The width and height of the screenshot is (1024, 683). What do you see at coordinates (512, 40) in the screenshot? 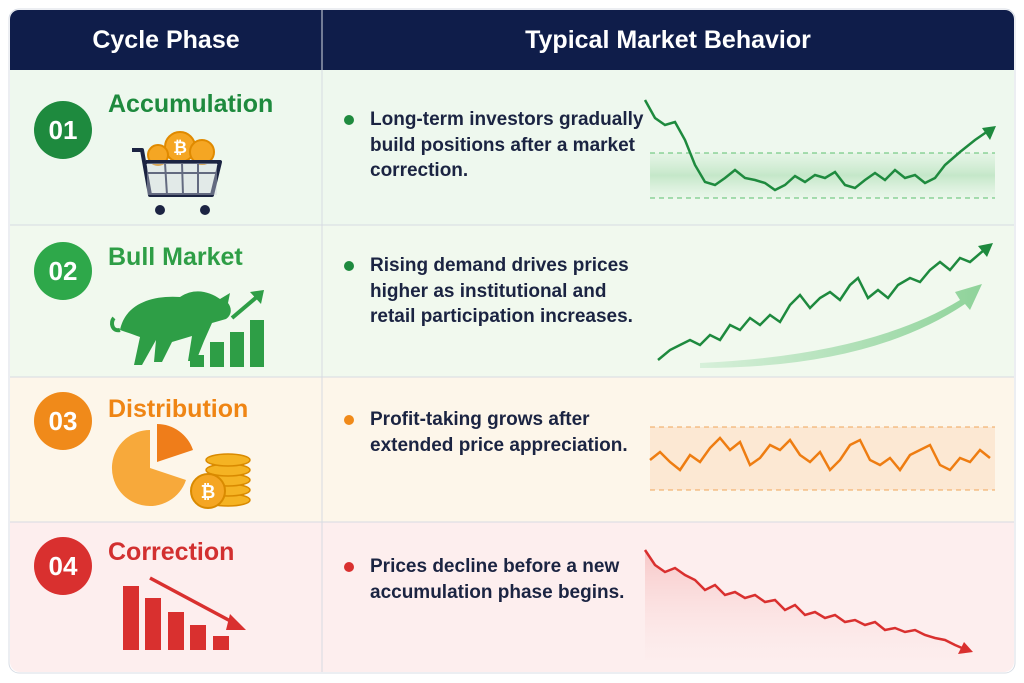
I see `header-bar` at bounding box center [512, 40].